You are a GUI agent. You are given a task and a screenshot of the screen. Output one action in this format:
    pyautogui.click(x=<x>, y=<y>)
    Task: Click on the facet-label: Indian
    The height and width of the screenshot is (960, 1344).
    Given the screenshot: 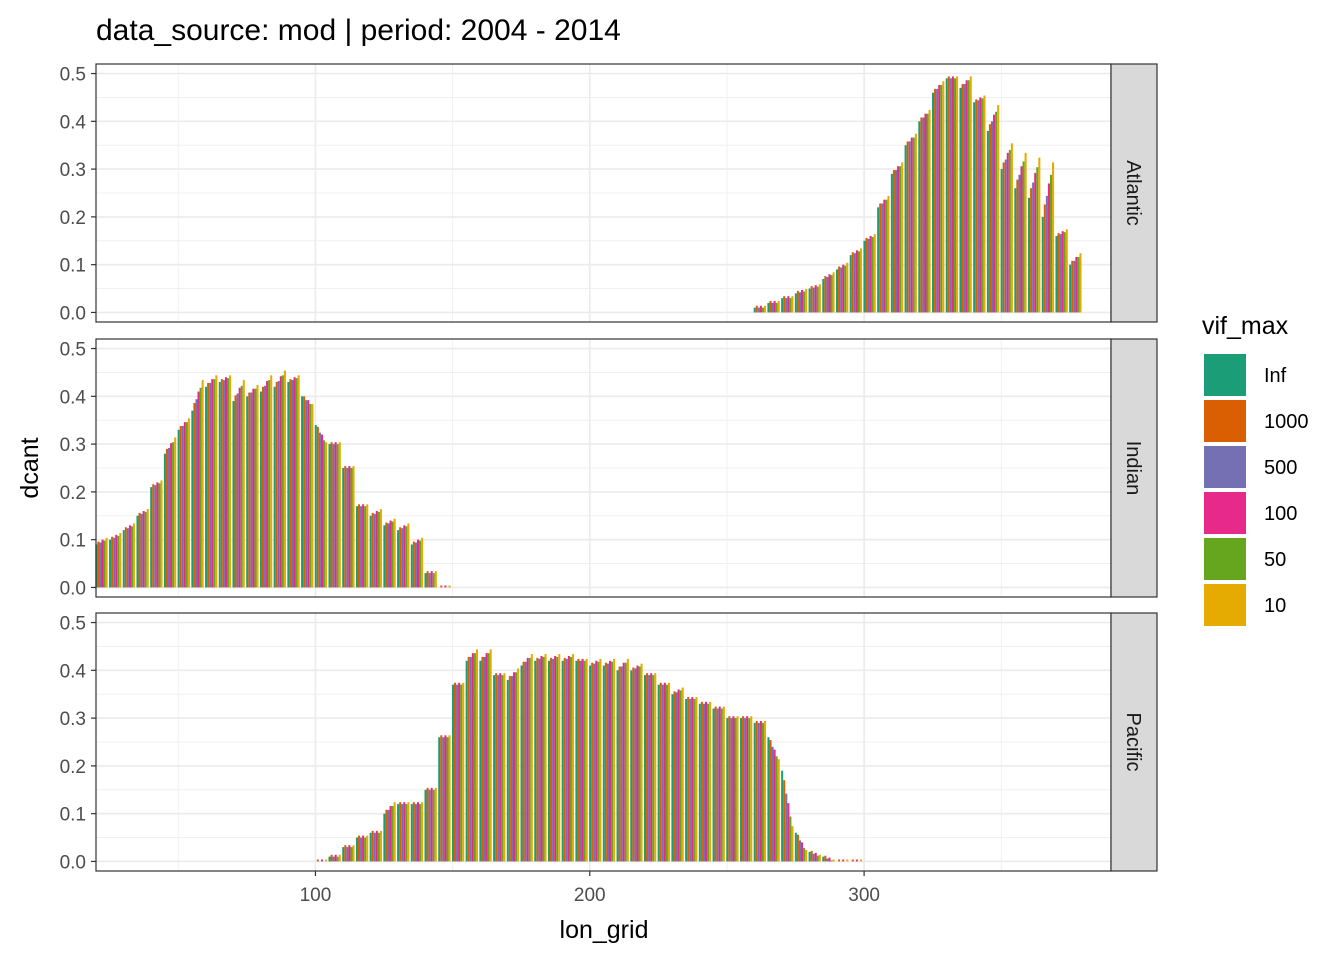 What is the action you would take?
    pyautogui.click(x=1133, y=468)
    